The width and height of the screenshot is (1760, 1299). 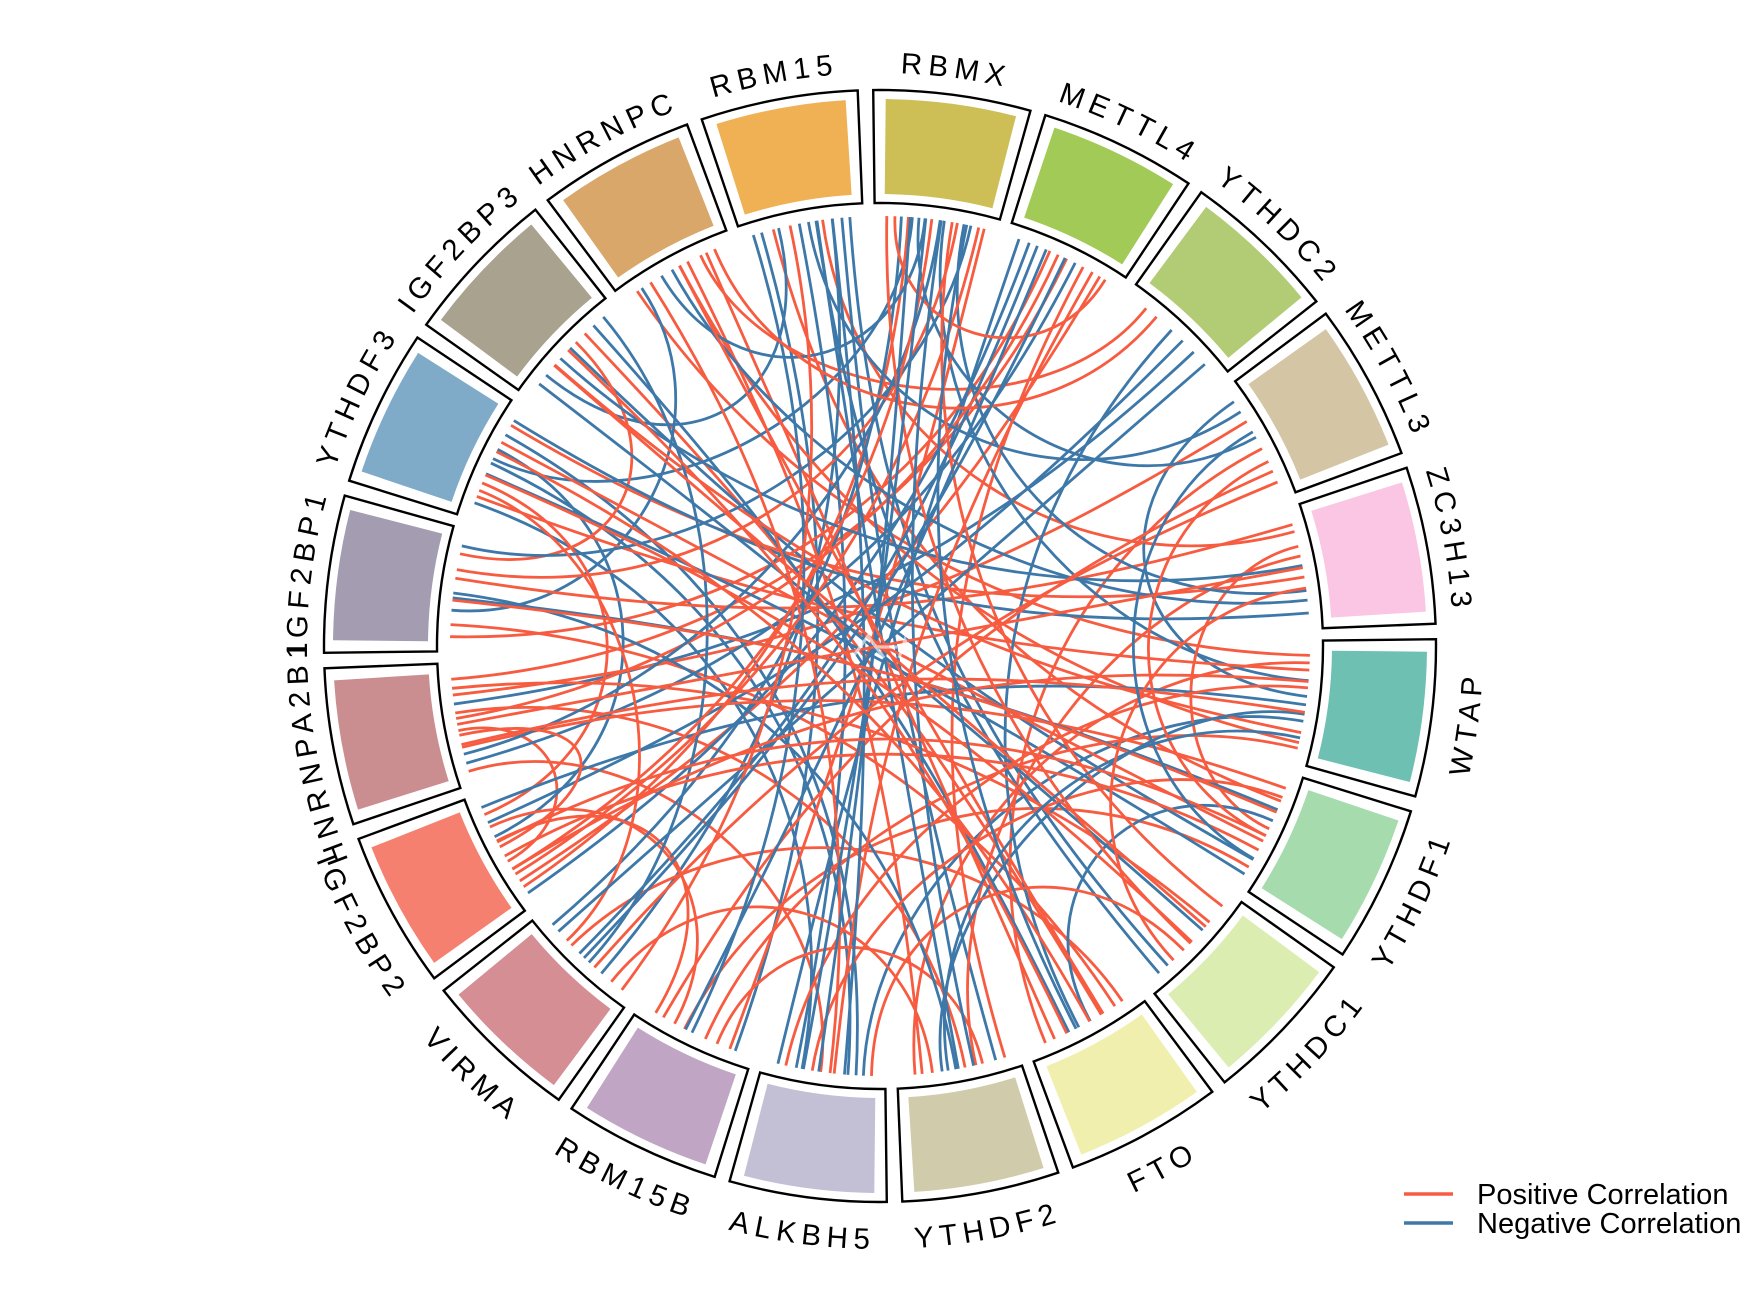 What do you see at coordinates (1602, 1195) in the screenshot?
I see `svg-text: Positive Correlation` at bounding box center [1602, 1195].